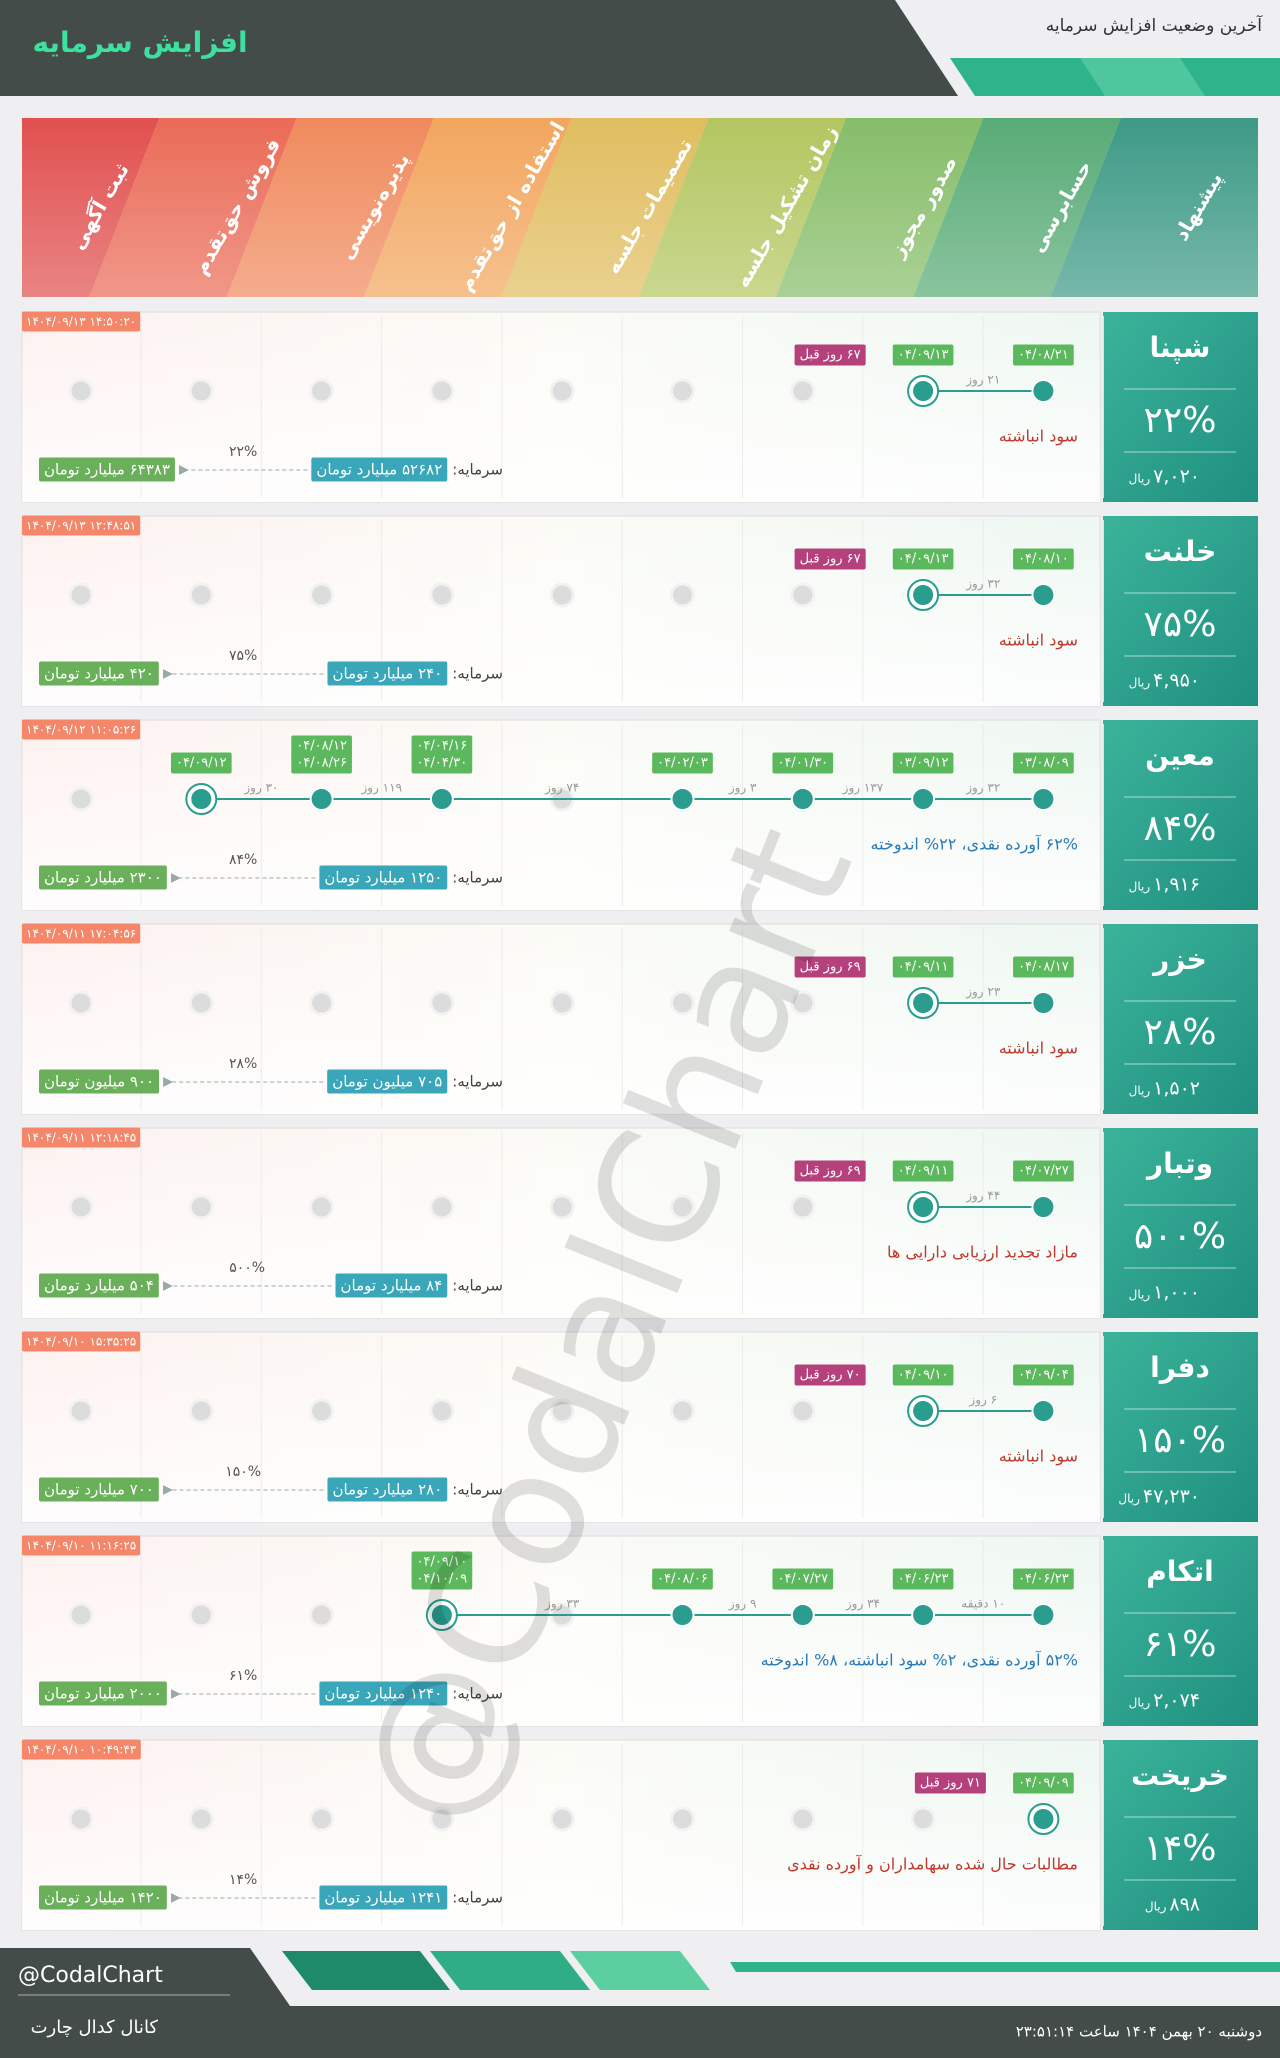 This screenshot has width=1280, height=2058. I want to click on capital-target: ۵۰۴ میلیارد تومان, so click(99, 1286).